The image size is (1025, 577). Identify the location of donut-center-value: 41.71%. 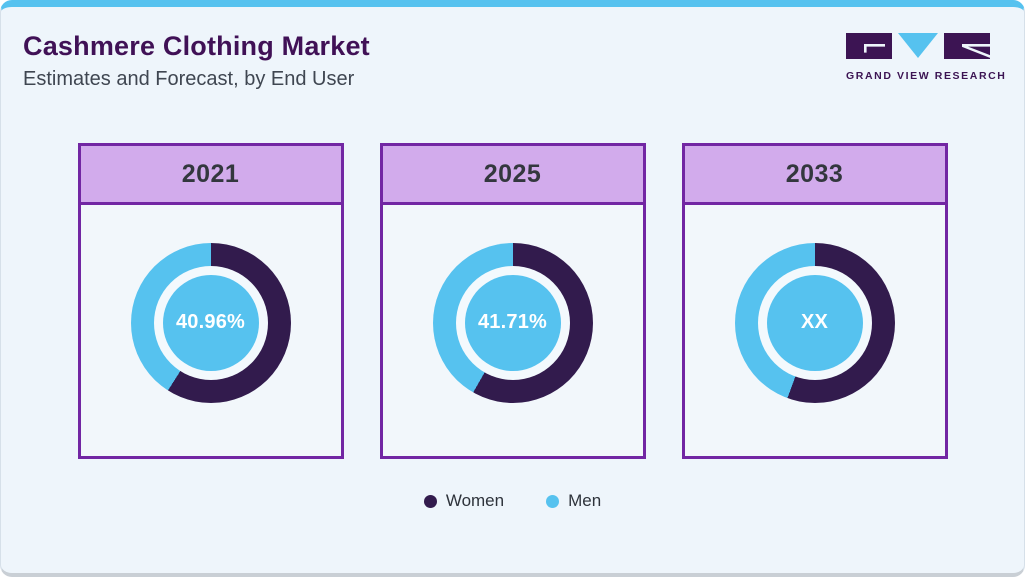
(512, 322).